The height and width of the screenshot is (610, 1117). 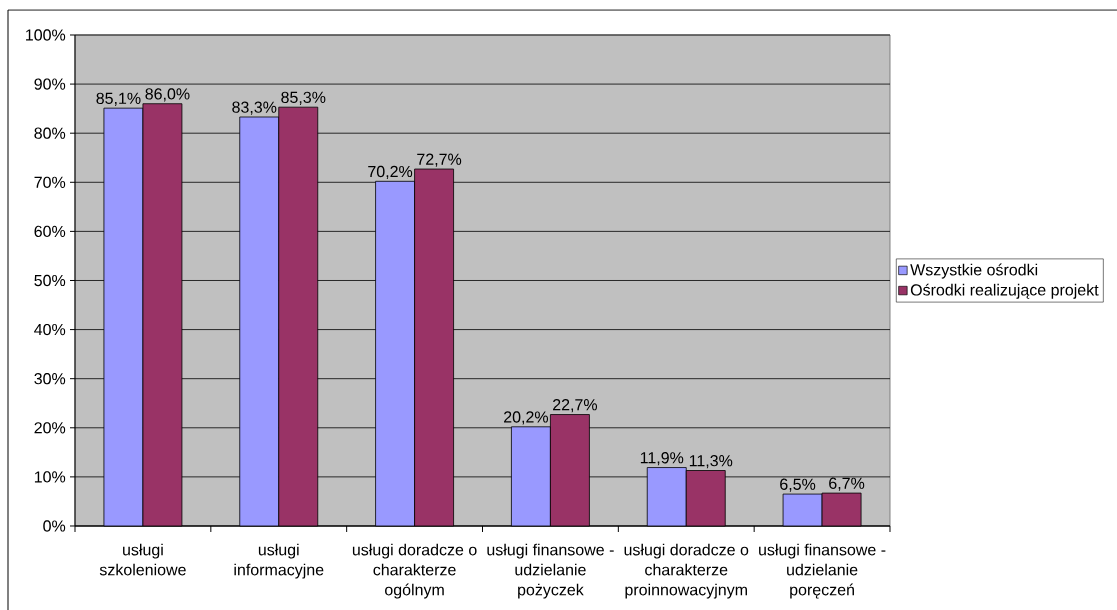 What do you see at coordinates (1004, 291) in the screenshot?
I see `legend-label: Ośrodki realizujące projekt` at bounding box center [1004, 291].